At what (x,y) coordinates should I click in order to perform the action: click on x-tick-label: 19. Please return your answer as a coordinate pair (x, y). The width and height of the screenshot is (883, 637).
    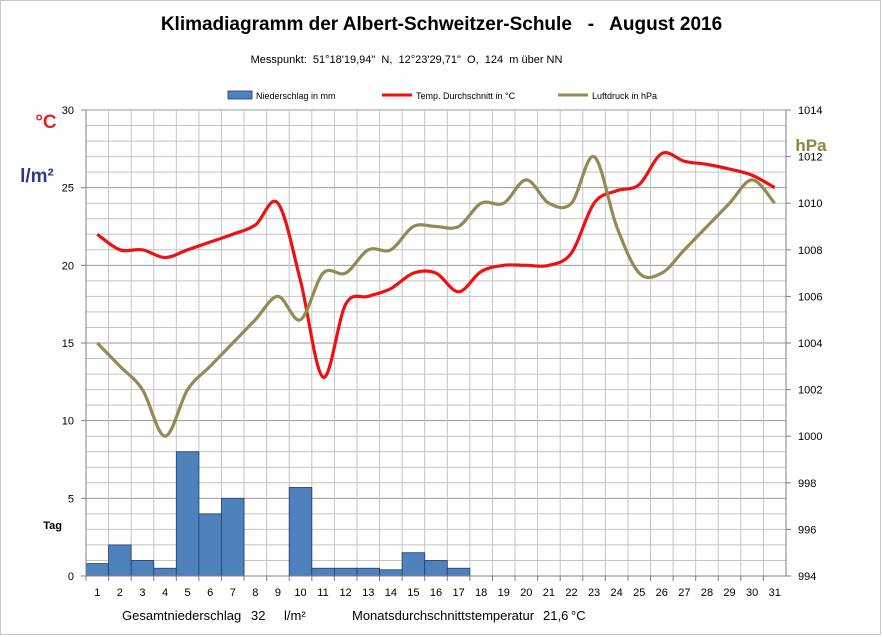
    Looking at the image, I should click on (504, 593).